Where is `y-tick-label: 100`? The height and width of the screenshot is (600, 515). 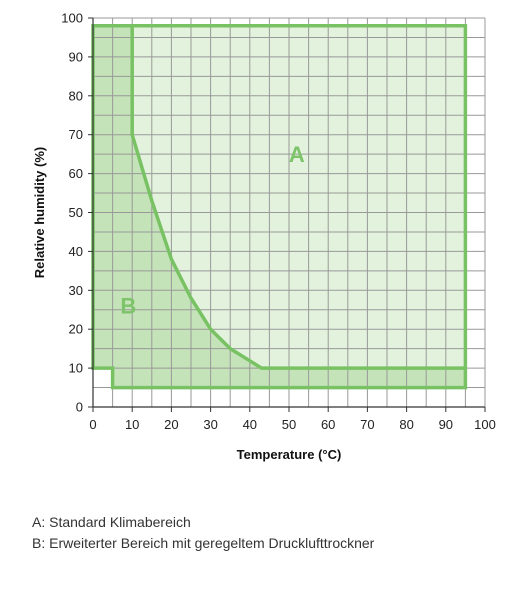 y-tick-label: 100 is located at coordinates (72, 18).